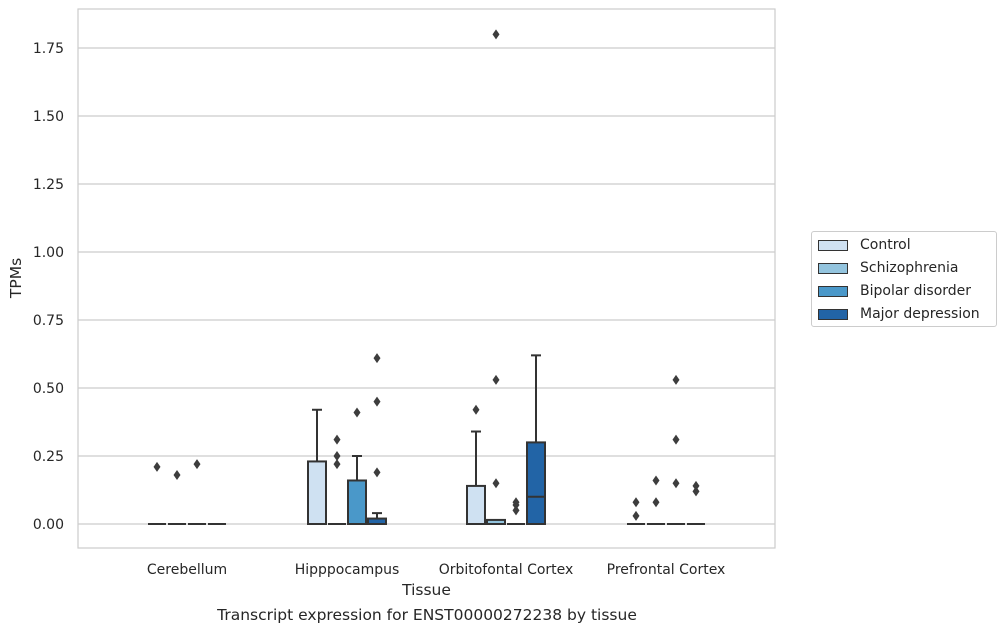  I want to click on legend-label: Schizophrenia, so click(909, 268).